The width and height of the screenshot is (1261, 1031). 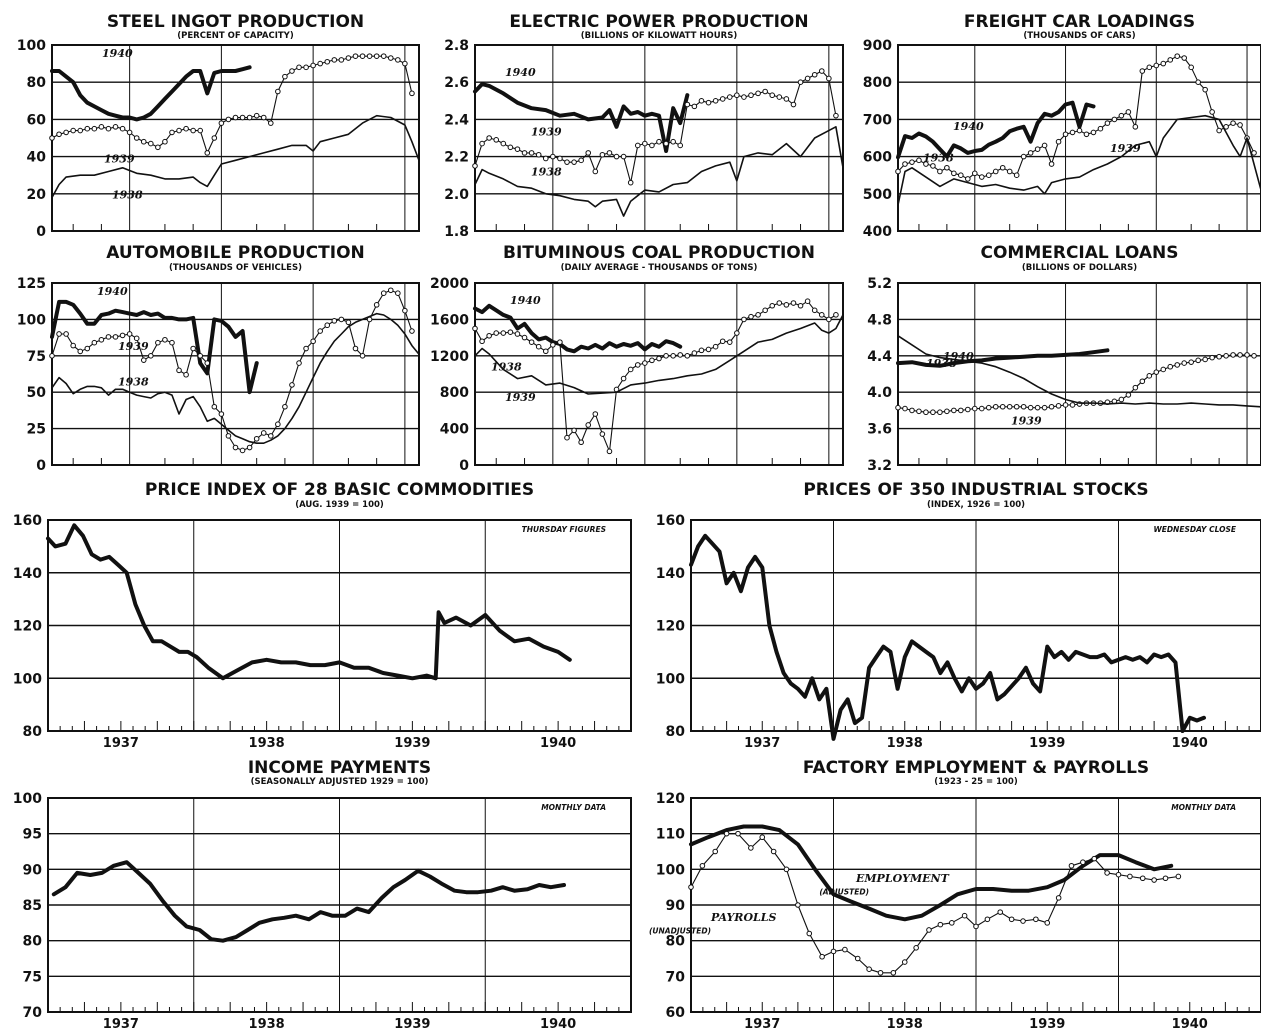 What do you see at coordinates (340, 782) in the screenshot?
I see `chart-subtitle: (SEASONALLY ADJUSTED 1929 = 100)` at bounding box center [340, 782].